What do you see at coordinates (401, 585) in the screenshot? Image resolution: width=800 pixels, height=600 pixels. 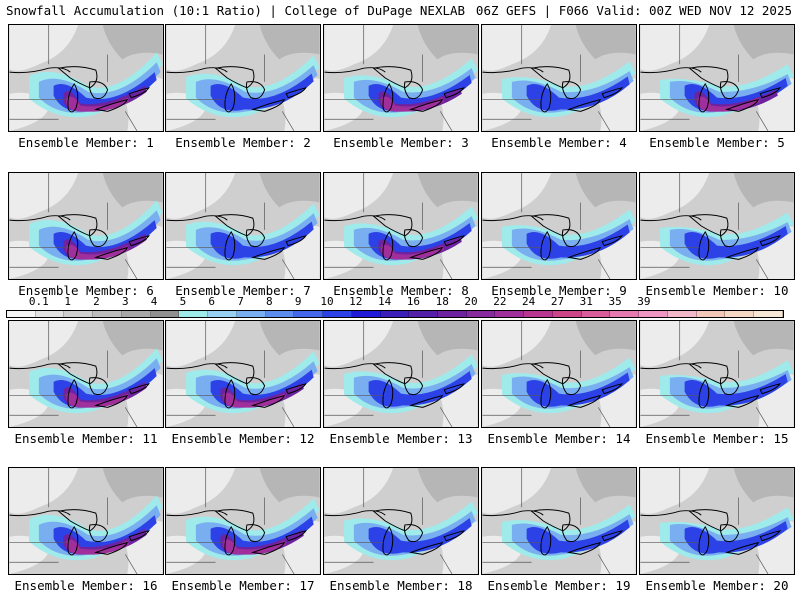 I see `ensemble-member-caption: Ensemble Member: 18` at bounding box center [401, 585].